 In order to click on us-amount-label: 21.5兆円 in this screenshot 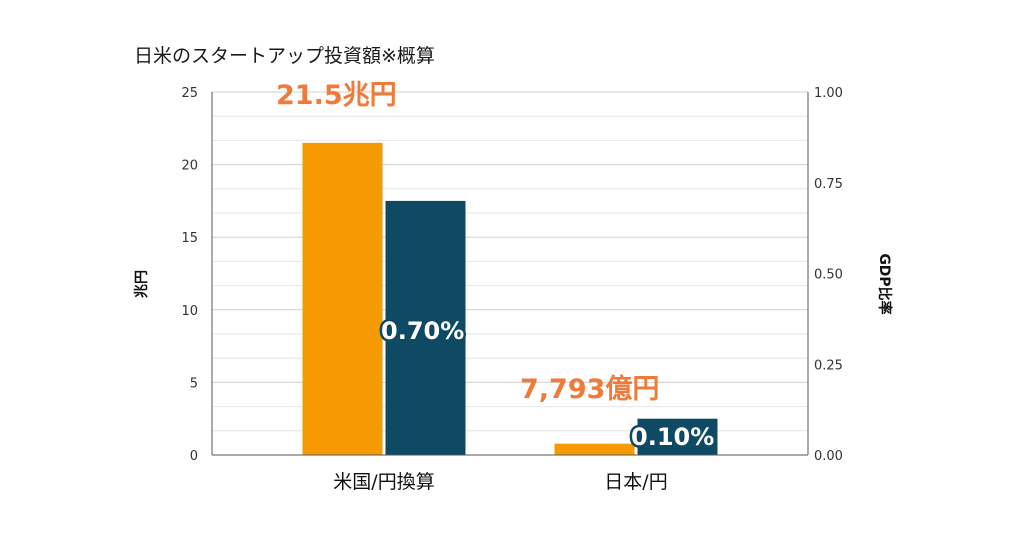, I will do `click(336, 95)`.